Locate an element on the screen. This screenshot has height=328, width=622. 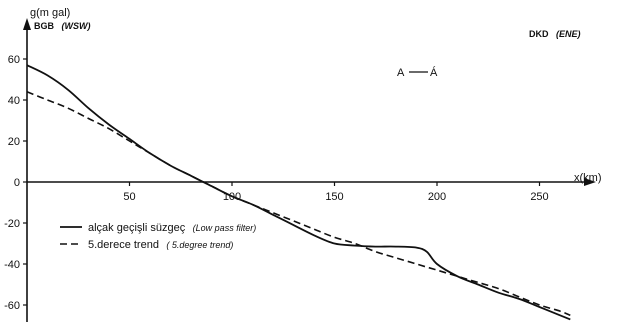
legend-trend-label: 5.derece trend is located at coordinates (123, 245).